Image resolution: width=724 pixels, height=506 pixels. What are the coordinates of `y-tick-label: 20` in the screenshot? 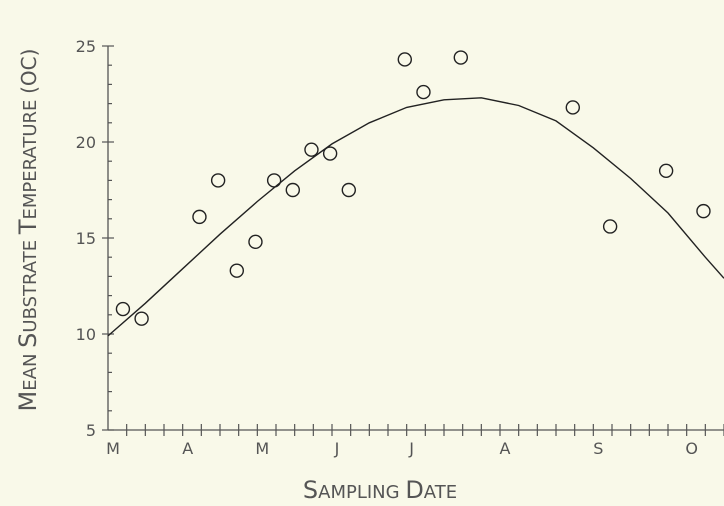 It's located at (86, 142).